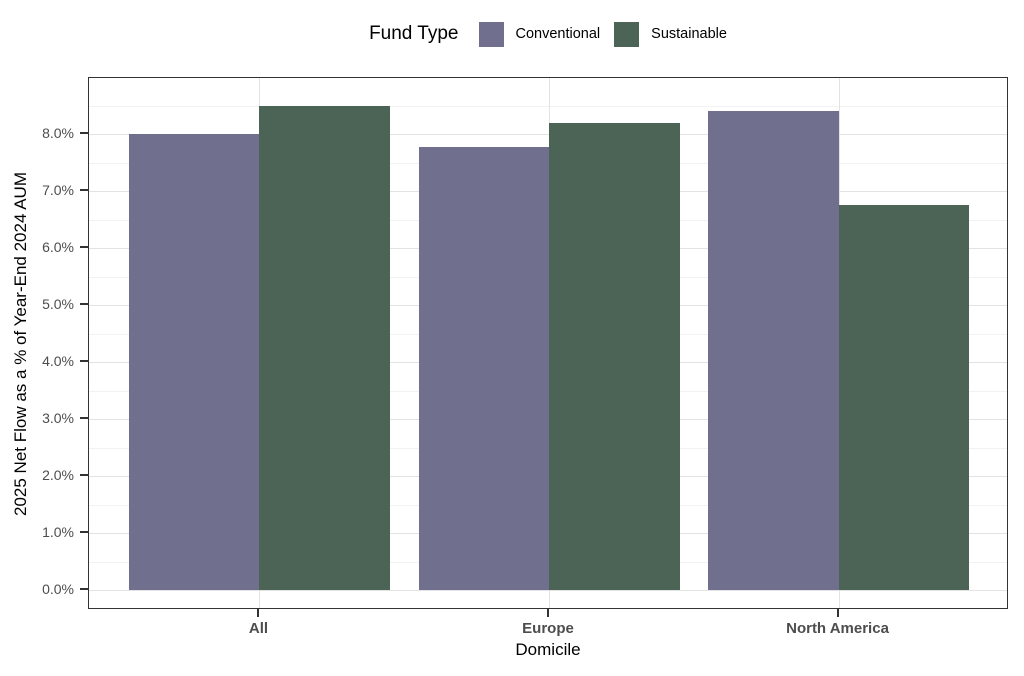 The width and height of the screenshot is (1024, 676). Describe the element at coordinates (483, 368) in the screenshot. I see `bar-conventional-europe` at that location.